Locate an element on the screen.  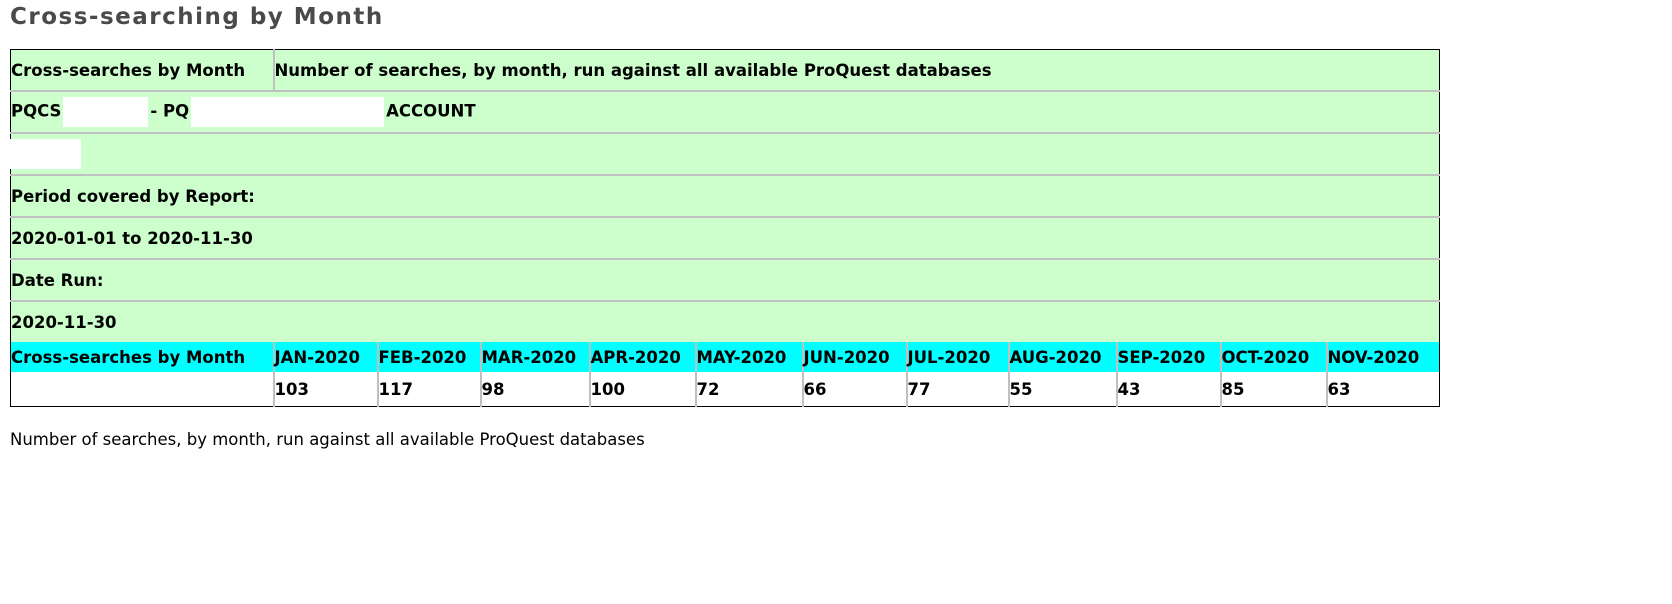
period-value: 2020-01-01 to 2020-11-30 is located at coordinates (725, 238).